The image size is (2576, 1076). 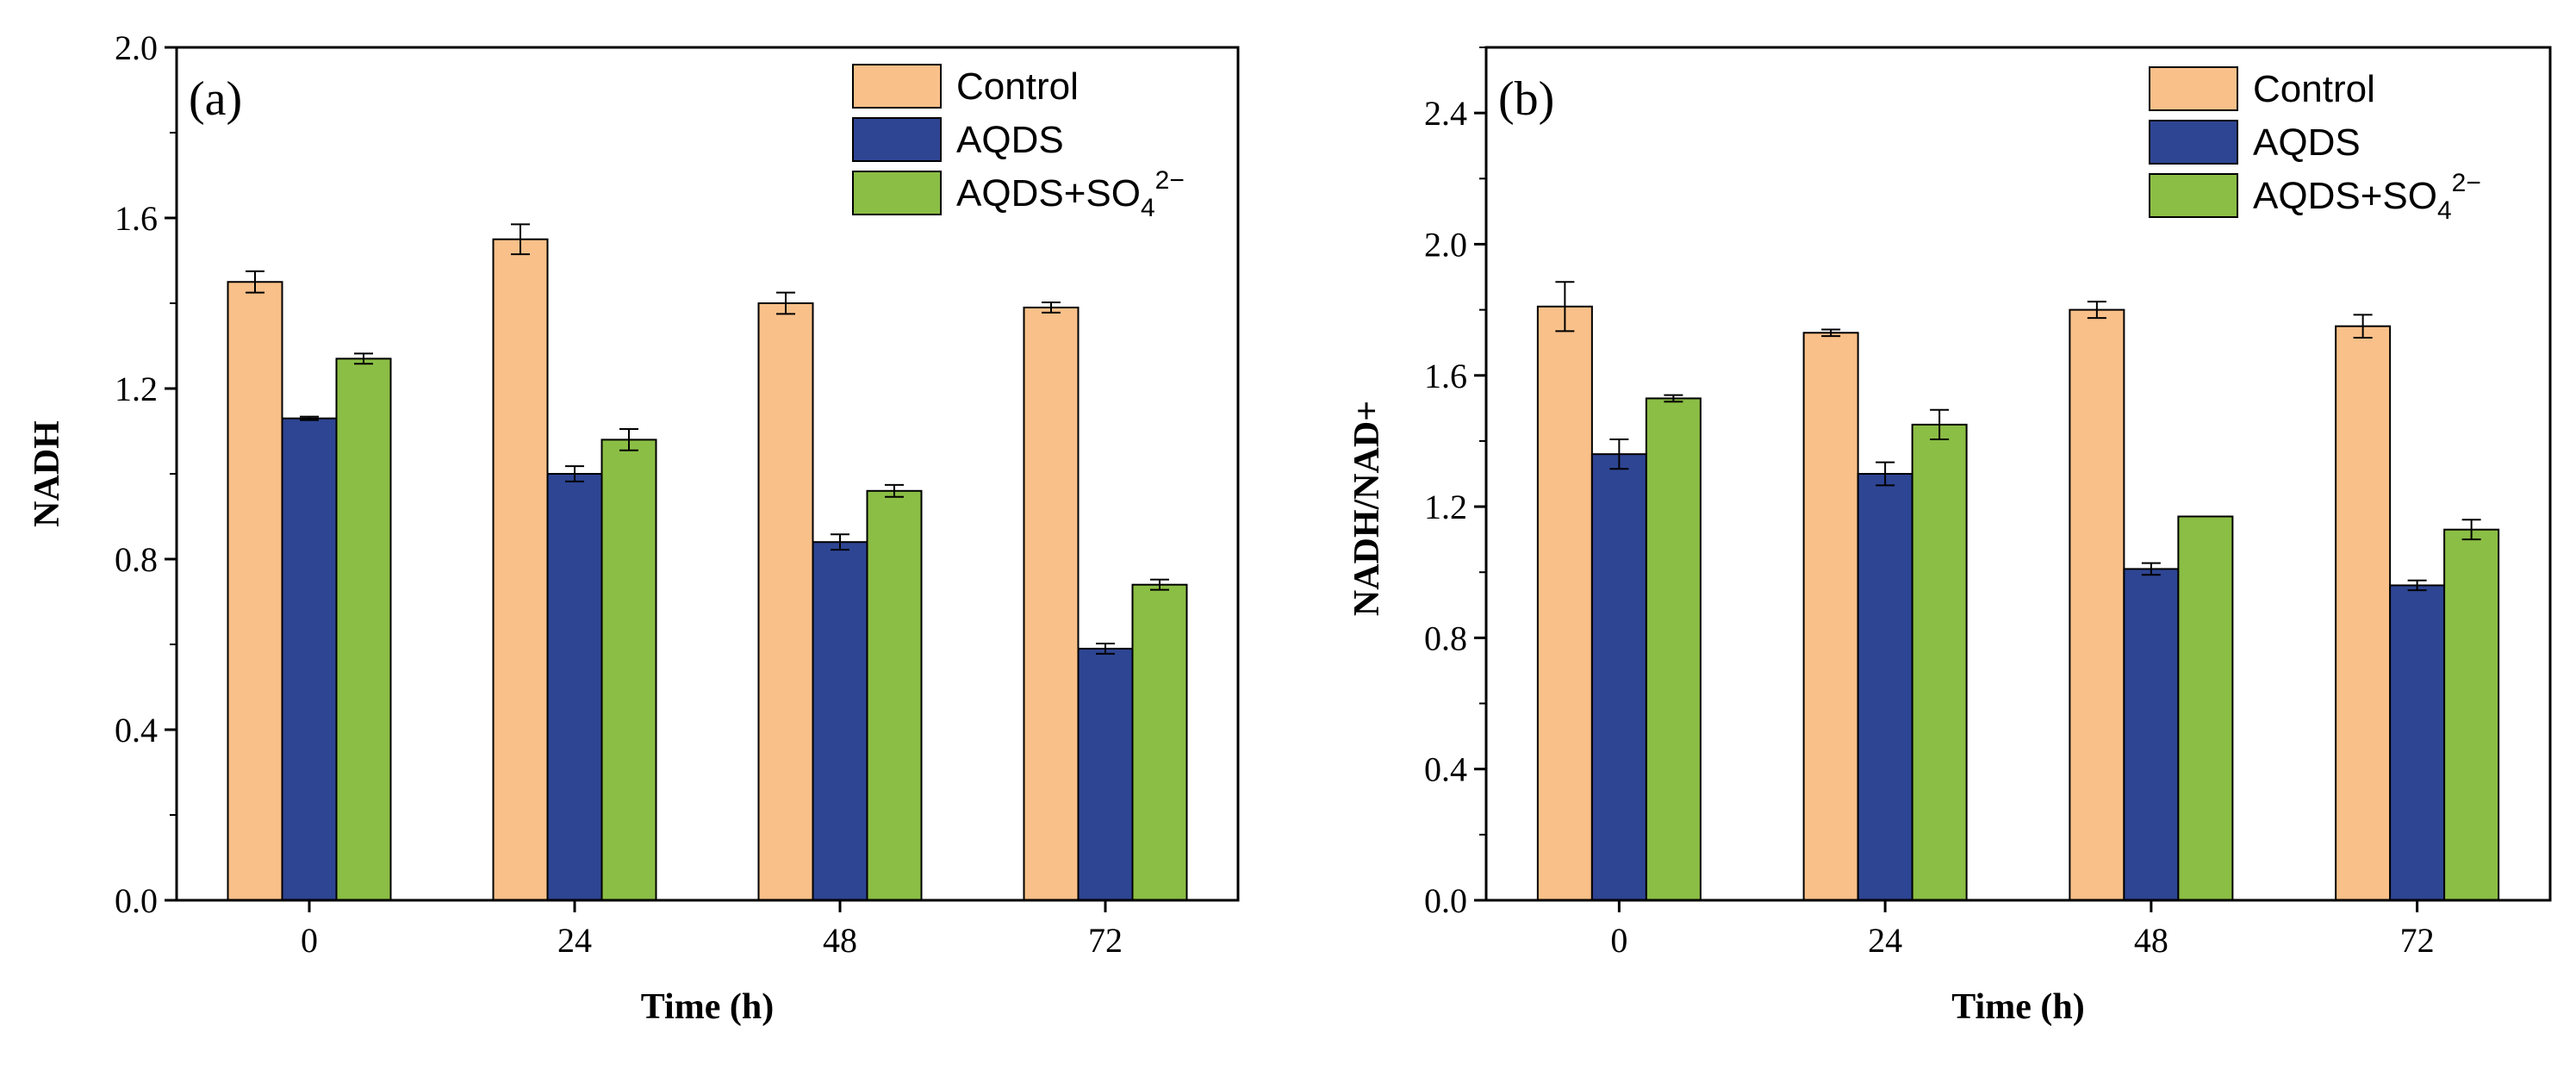 What do you see at coordinates (216, 99) in the screenshot?
I see `panel-label: (a)` at bounding box center [216, 99].